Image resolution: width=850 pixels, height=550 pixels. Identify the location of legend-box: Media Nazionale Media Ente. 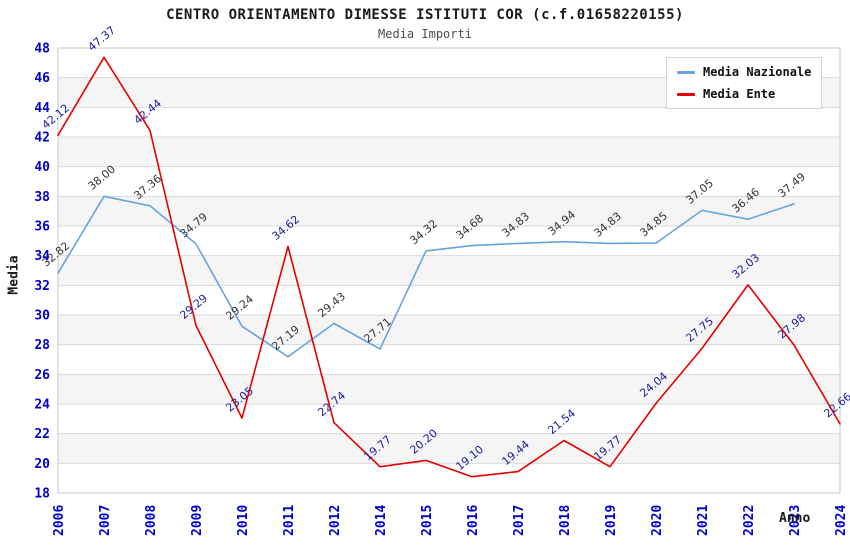
(744, 83).